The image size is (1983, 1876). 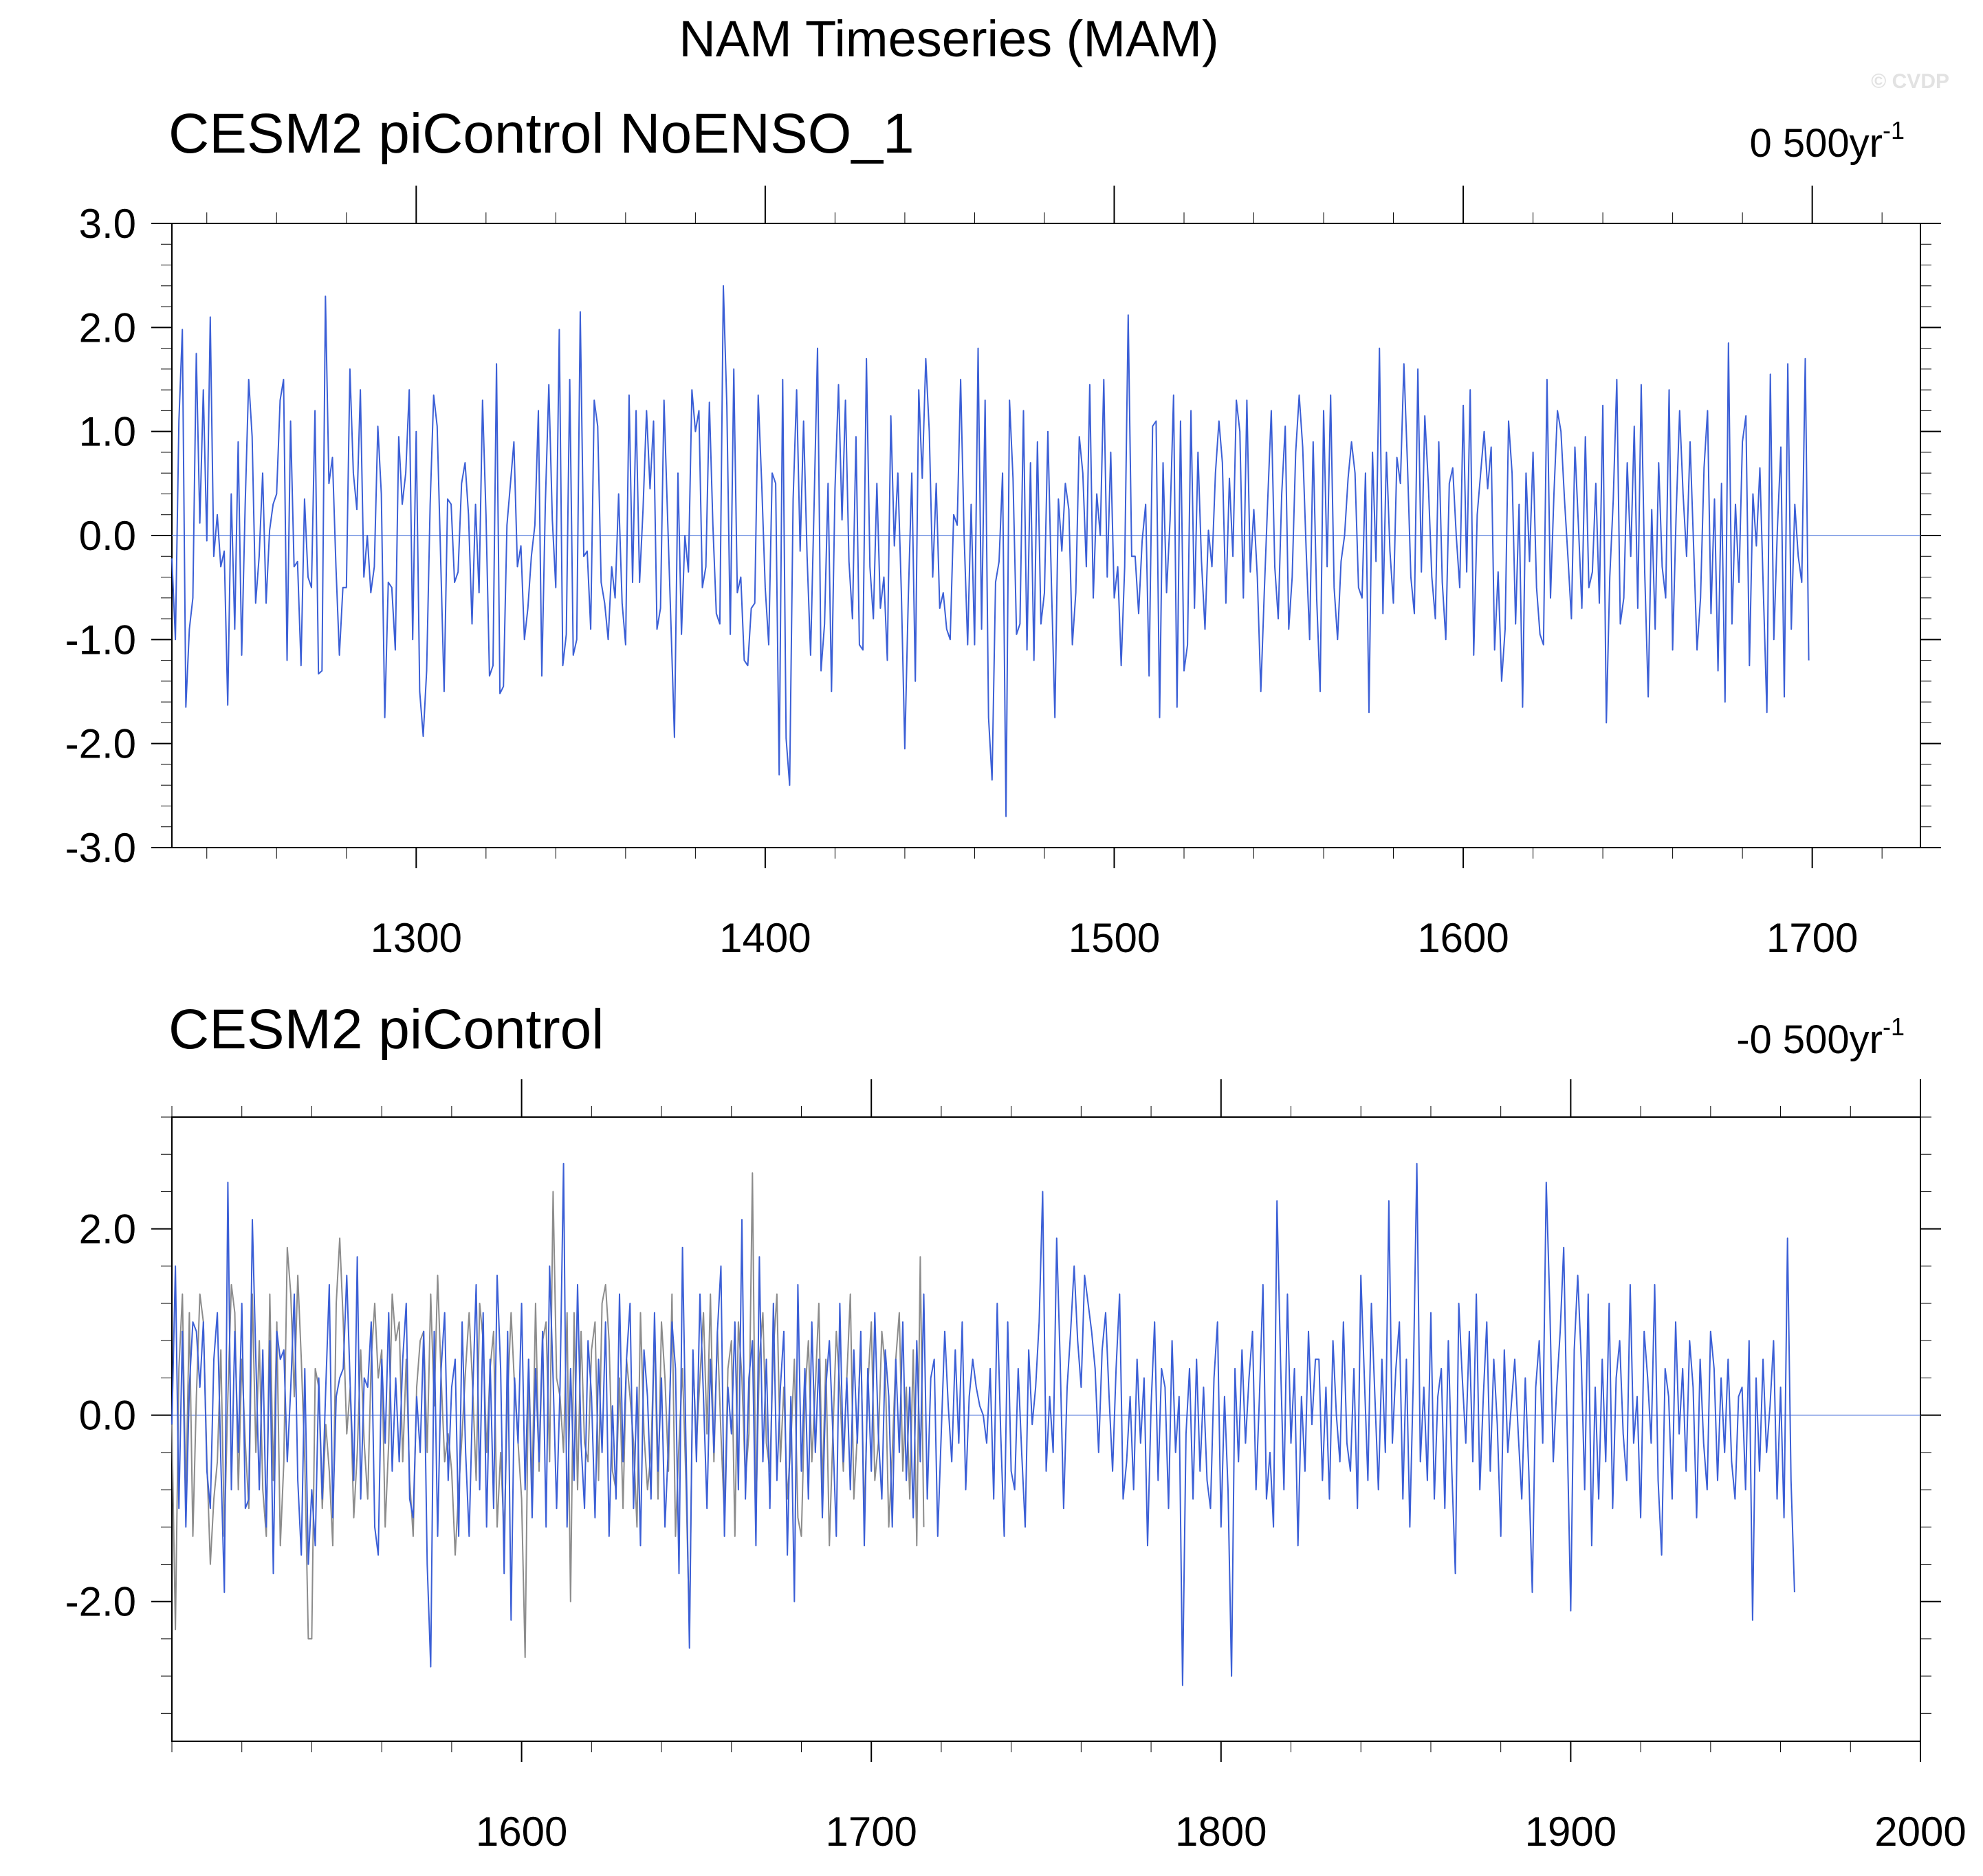 I want to click on panel-1-ytick-label: 1.0, so click(x=107, y=432).